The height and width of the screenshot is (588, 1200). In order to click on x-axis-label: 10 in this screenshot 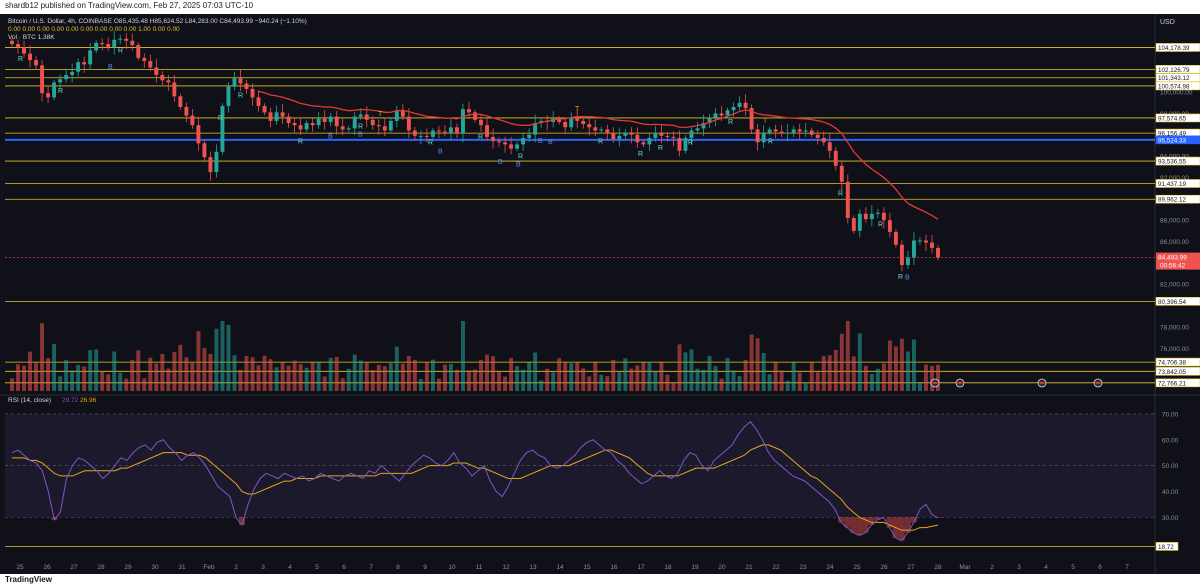, I will do `click(452, 567)`.